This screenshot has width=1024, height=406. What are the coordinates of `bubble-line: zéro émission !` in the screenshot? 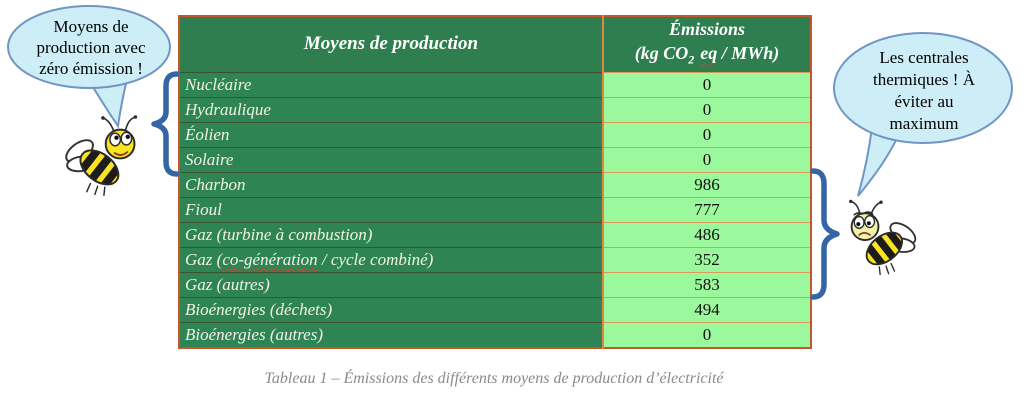 It's located at (91, 68).